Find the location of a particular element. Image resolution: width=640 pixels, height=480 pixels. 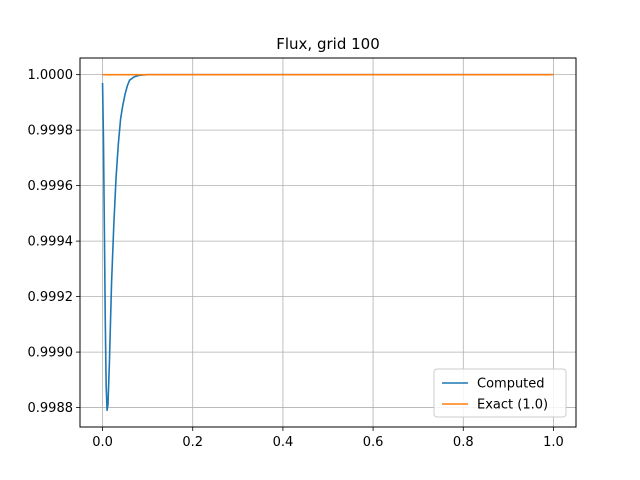

x-tick-label: 0.2 is located at coordinates (192, 442).